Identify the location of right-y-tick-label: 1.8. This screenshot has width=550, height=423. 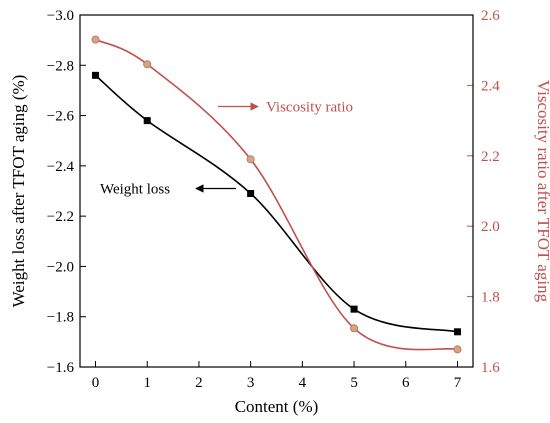
(490, 298).